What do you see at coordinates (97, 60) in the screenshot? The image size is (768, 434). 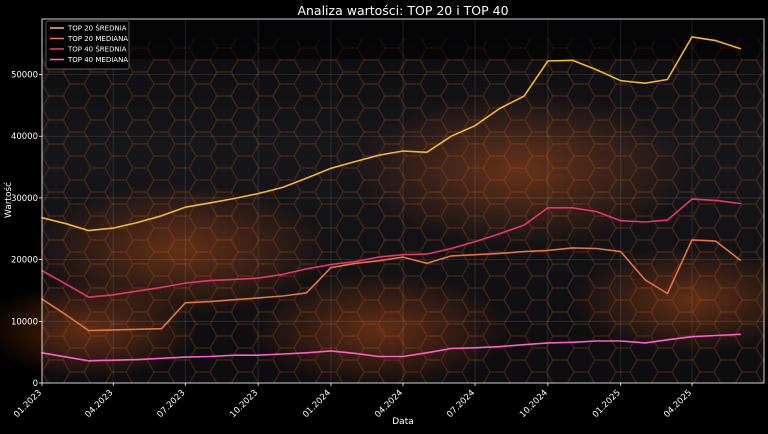 I see `legend-label: TOP 40 MEDIANA` at bounding box center [97, 60].